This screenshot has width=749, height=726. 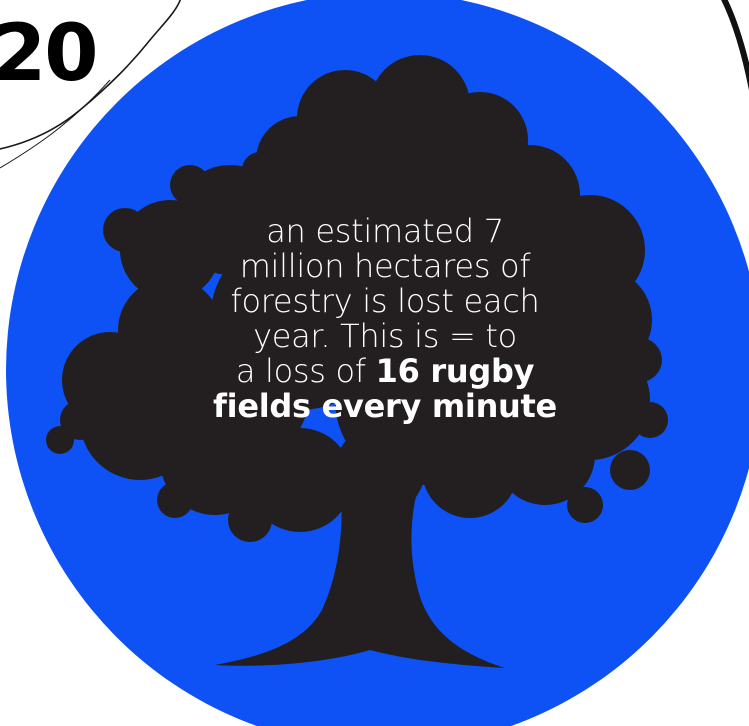 I want to click on fact-line-4: year. This is = to, so click(x=385, y=336).